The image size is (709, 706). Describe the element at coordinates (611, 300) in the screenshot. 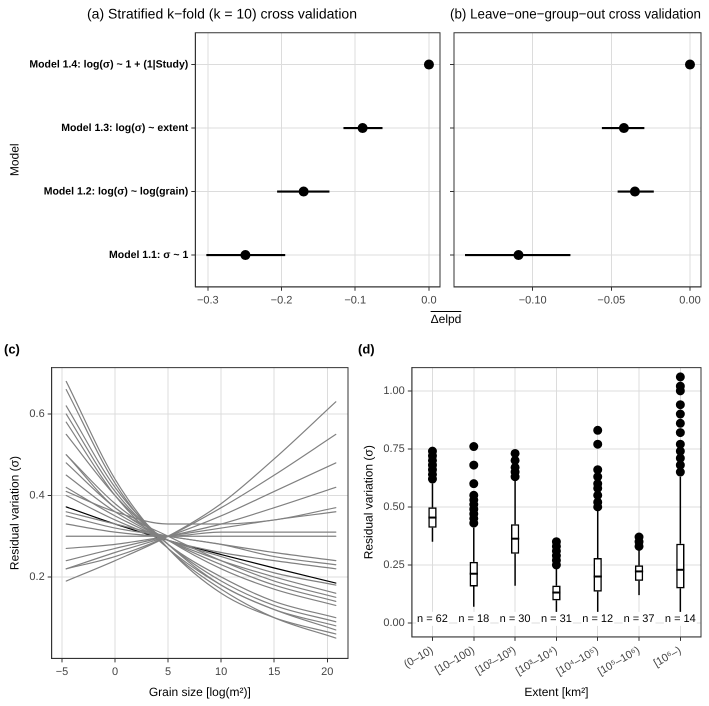

I see `x-tick-label: −0.05` at that location.